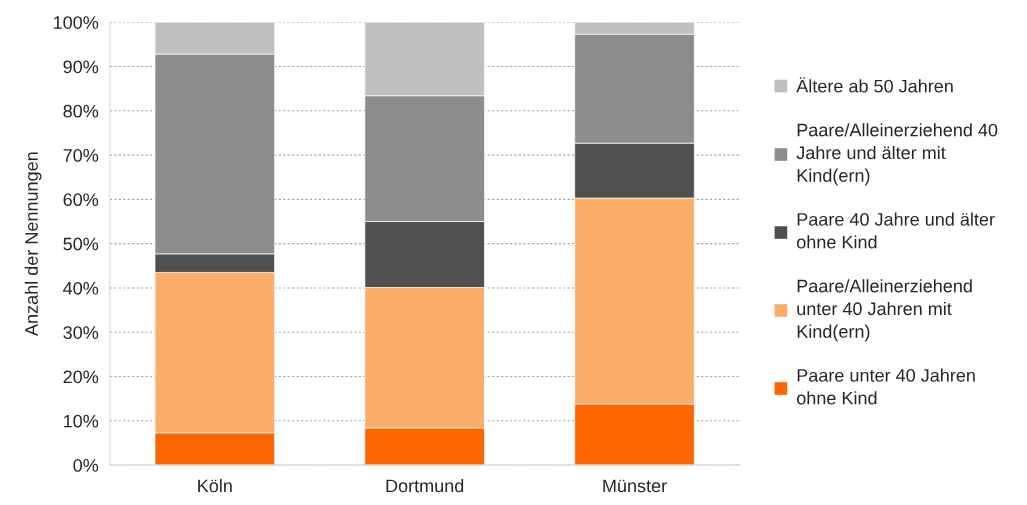 This screenshot has width=1027, height=505. What do you see at coordinates (81, 111) in the screenshot?
I see `y-tick-label: 80%` at bounding box center [81, 111].